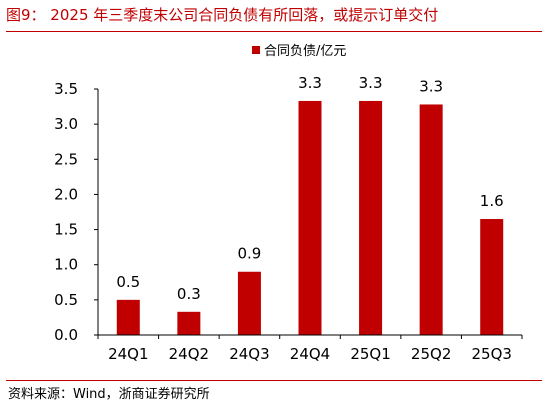 The image size is (548, 411). What do you see at coordinates (249, 254) in the screenshot?
I see `bar-value-label: 0.9` at bounding box center [249, 254].